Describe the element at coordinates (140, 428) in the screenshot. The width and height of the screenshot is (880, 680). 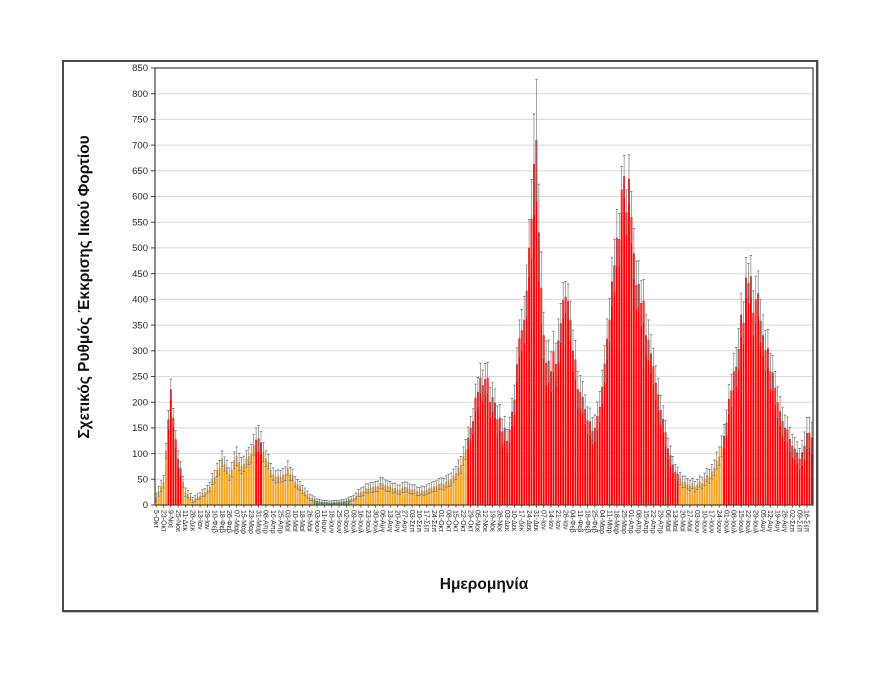
I see `y-tick-label: 150` at that location.